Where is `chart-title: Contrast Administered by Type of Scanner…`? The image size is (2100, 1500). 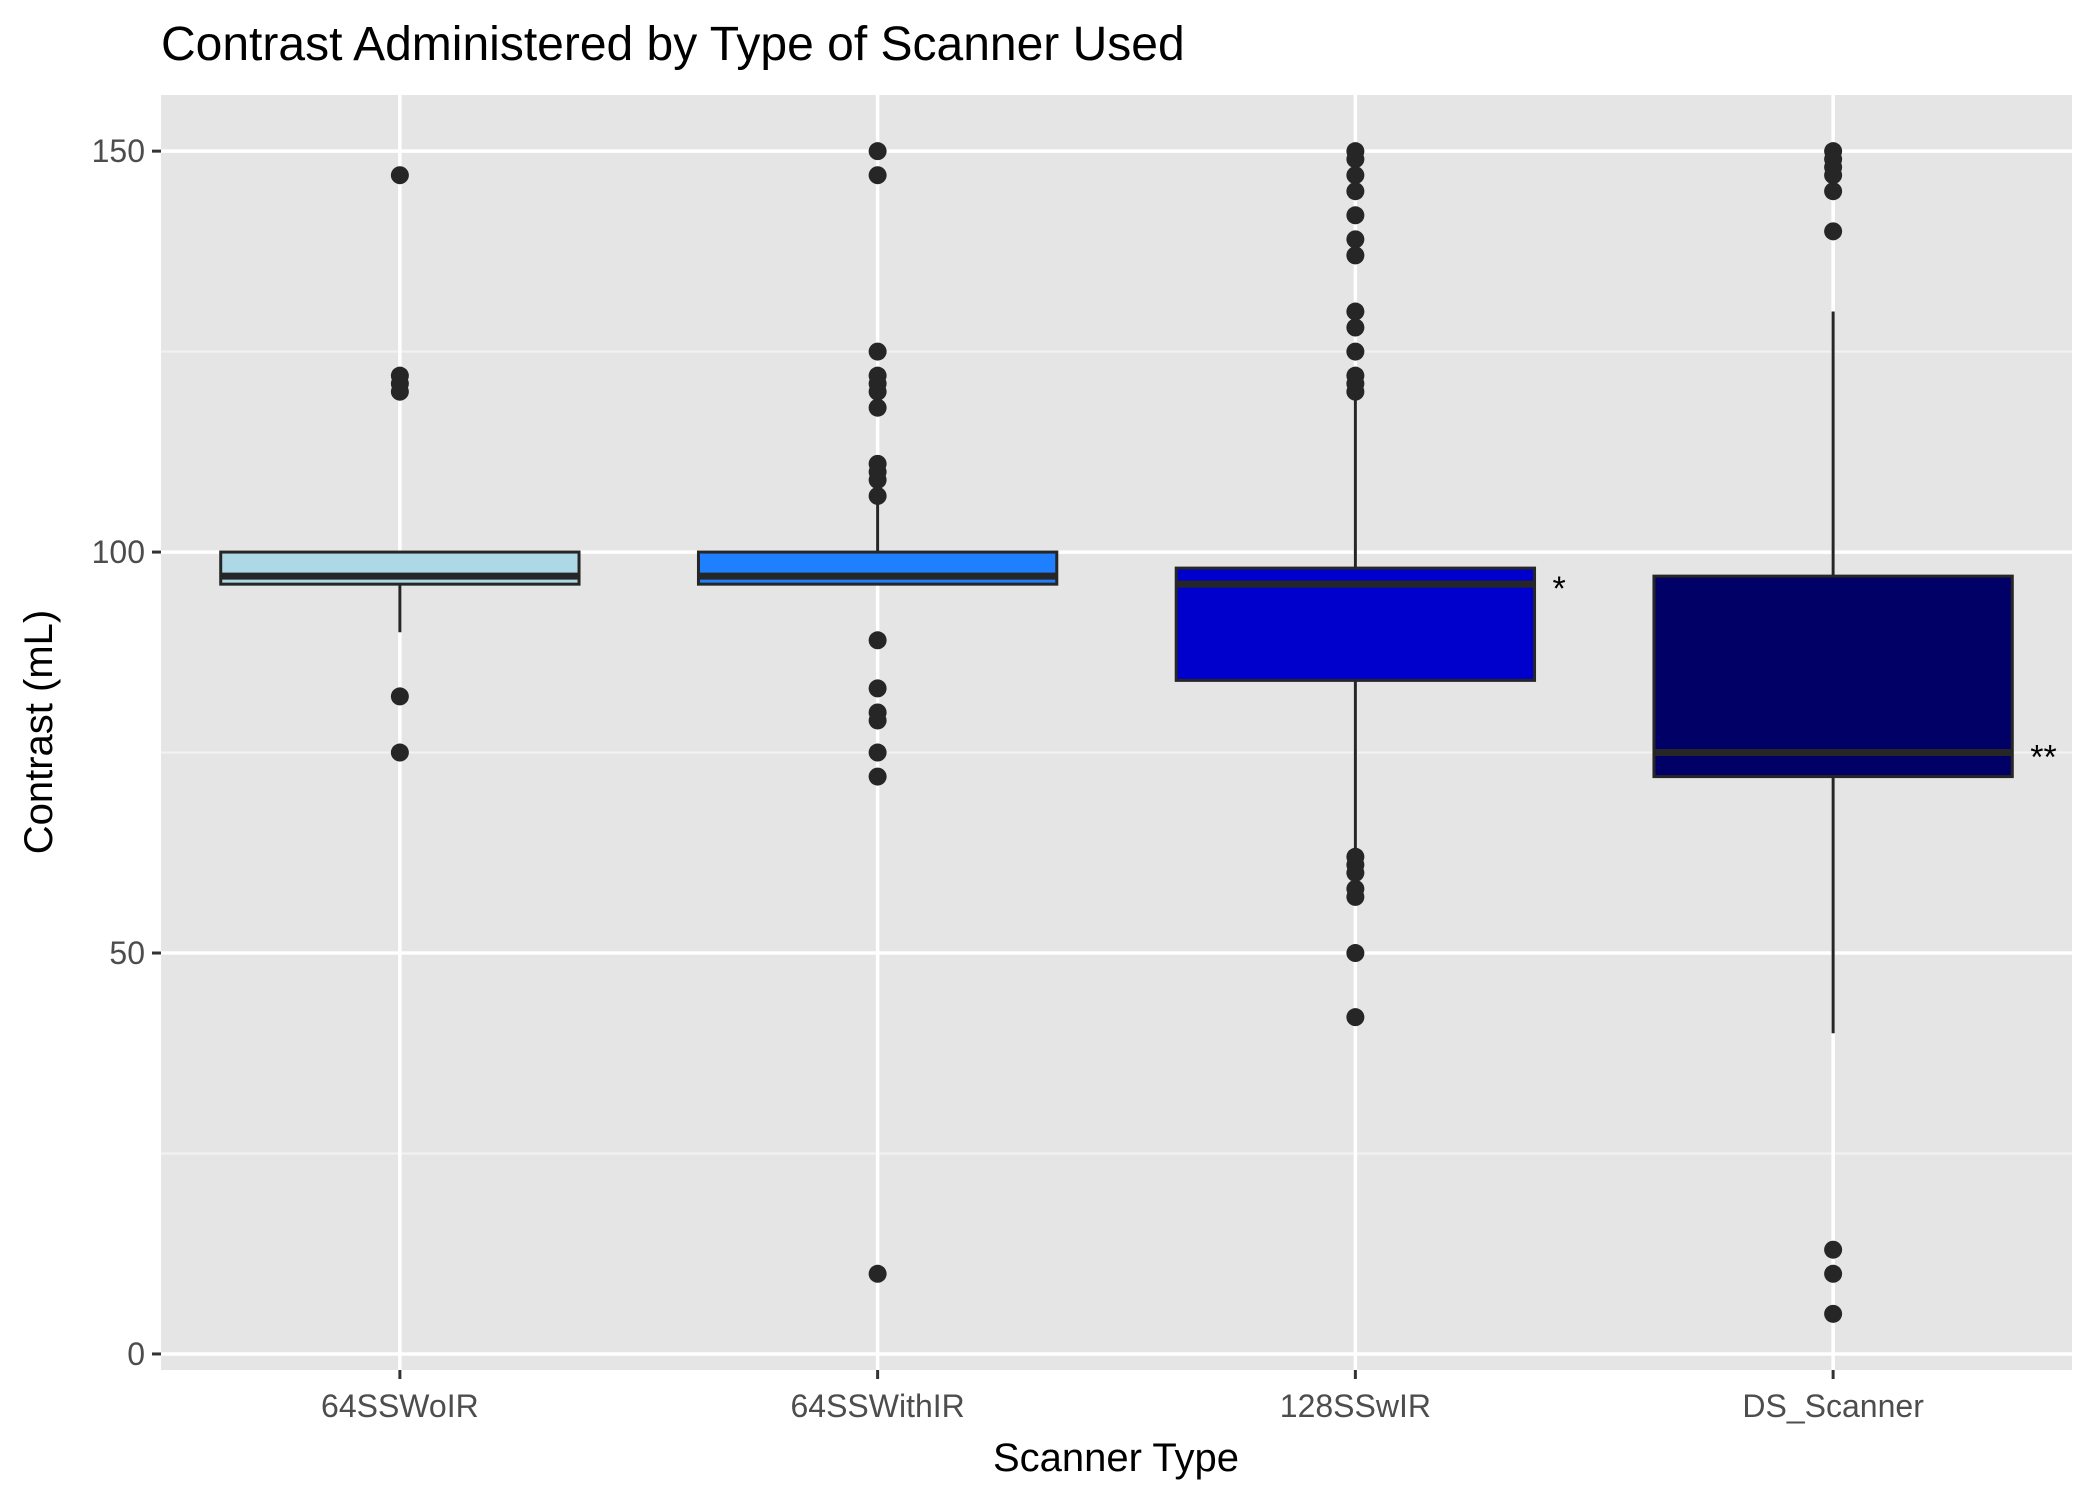
chart-title: Contrast Administered by Type of Scanner… is located at coordinates (673, 44).